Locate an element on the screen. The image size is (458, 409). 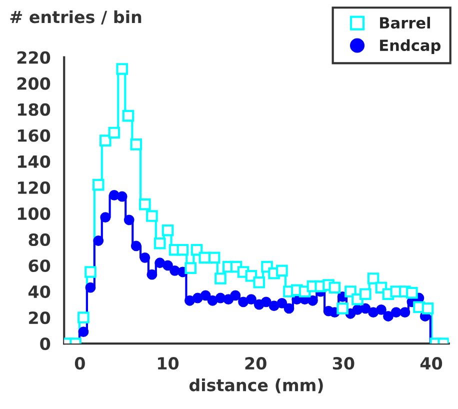
x-tick-label: 20 is located at coordinates (255, 363).